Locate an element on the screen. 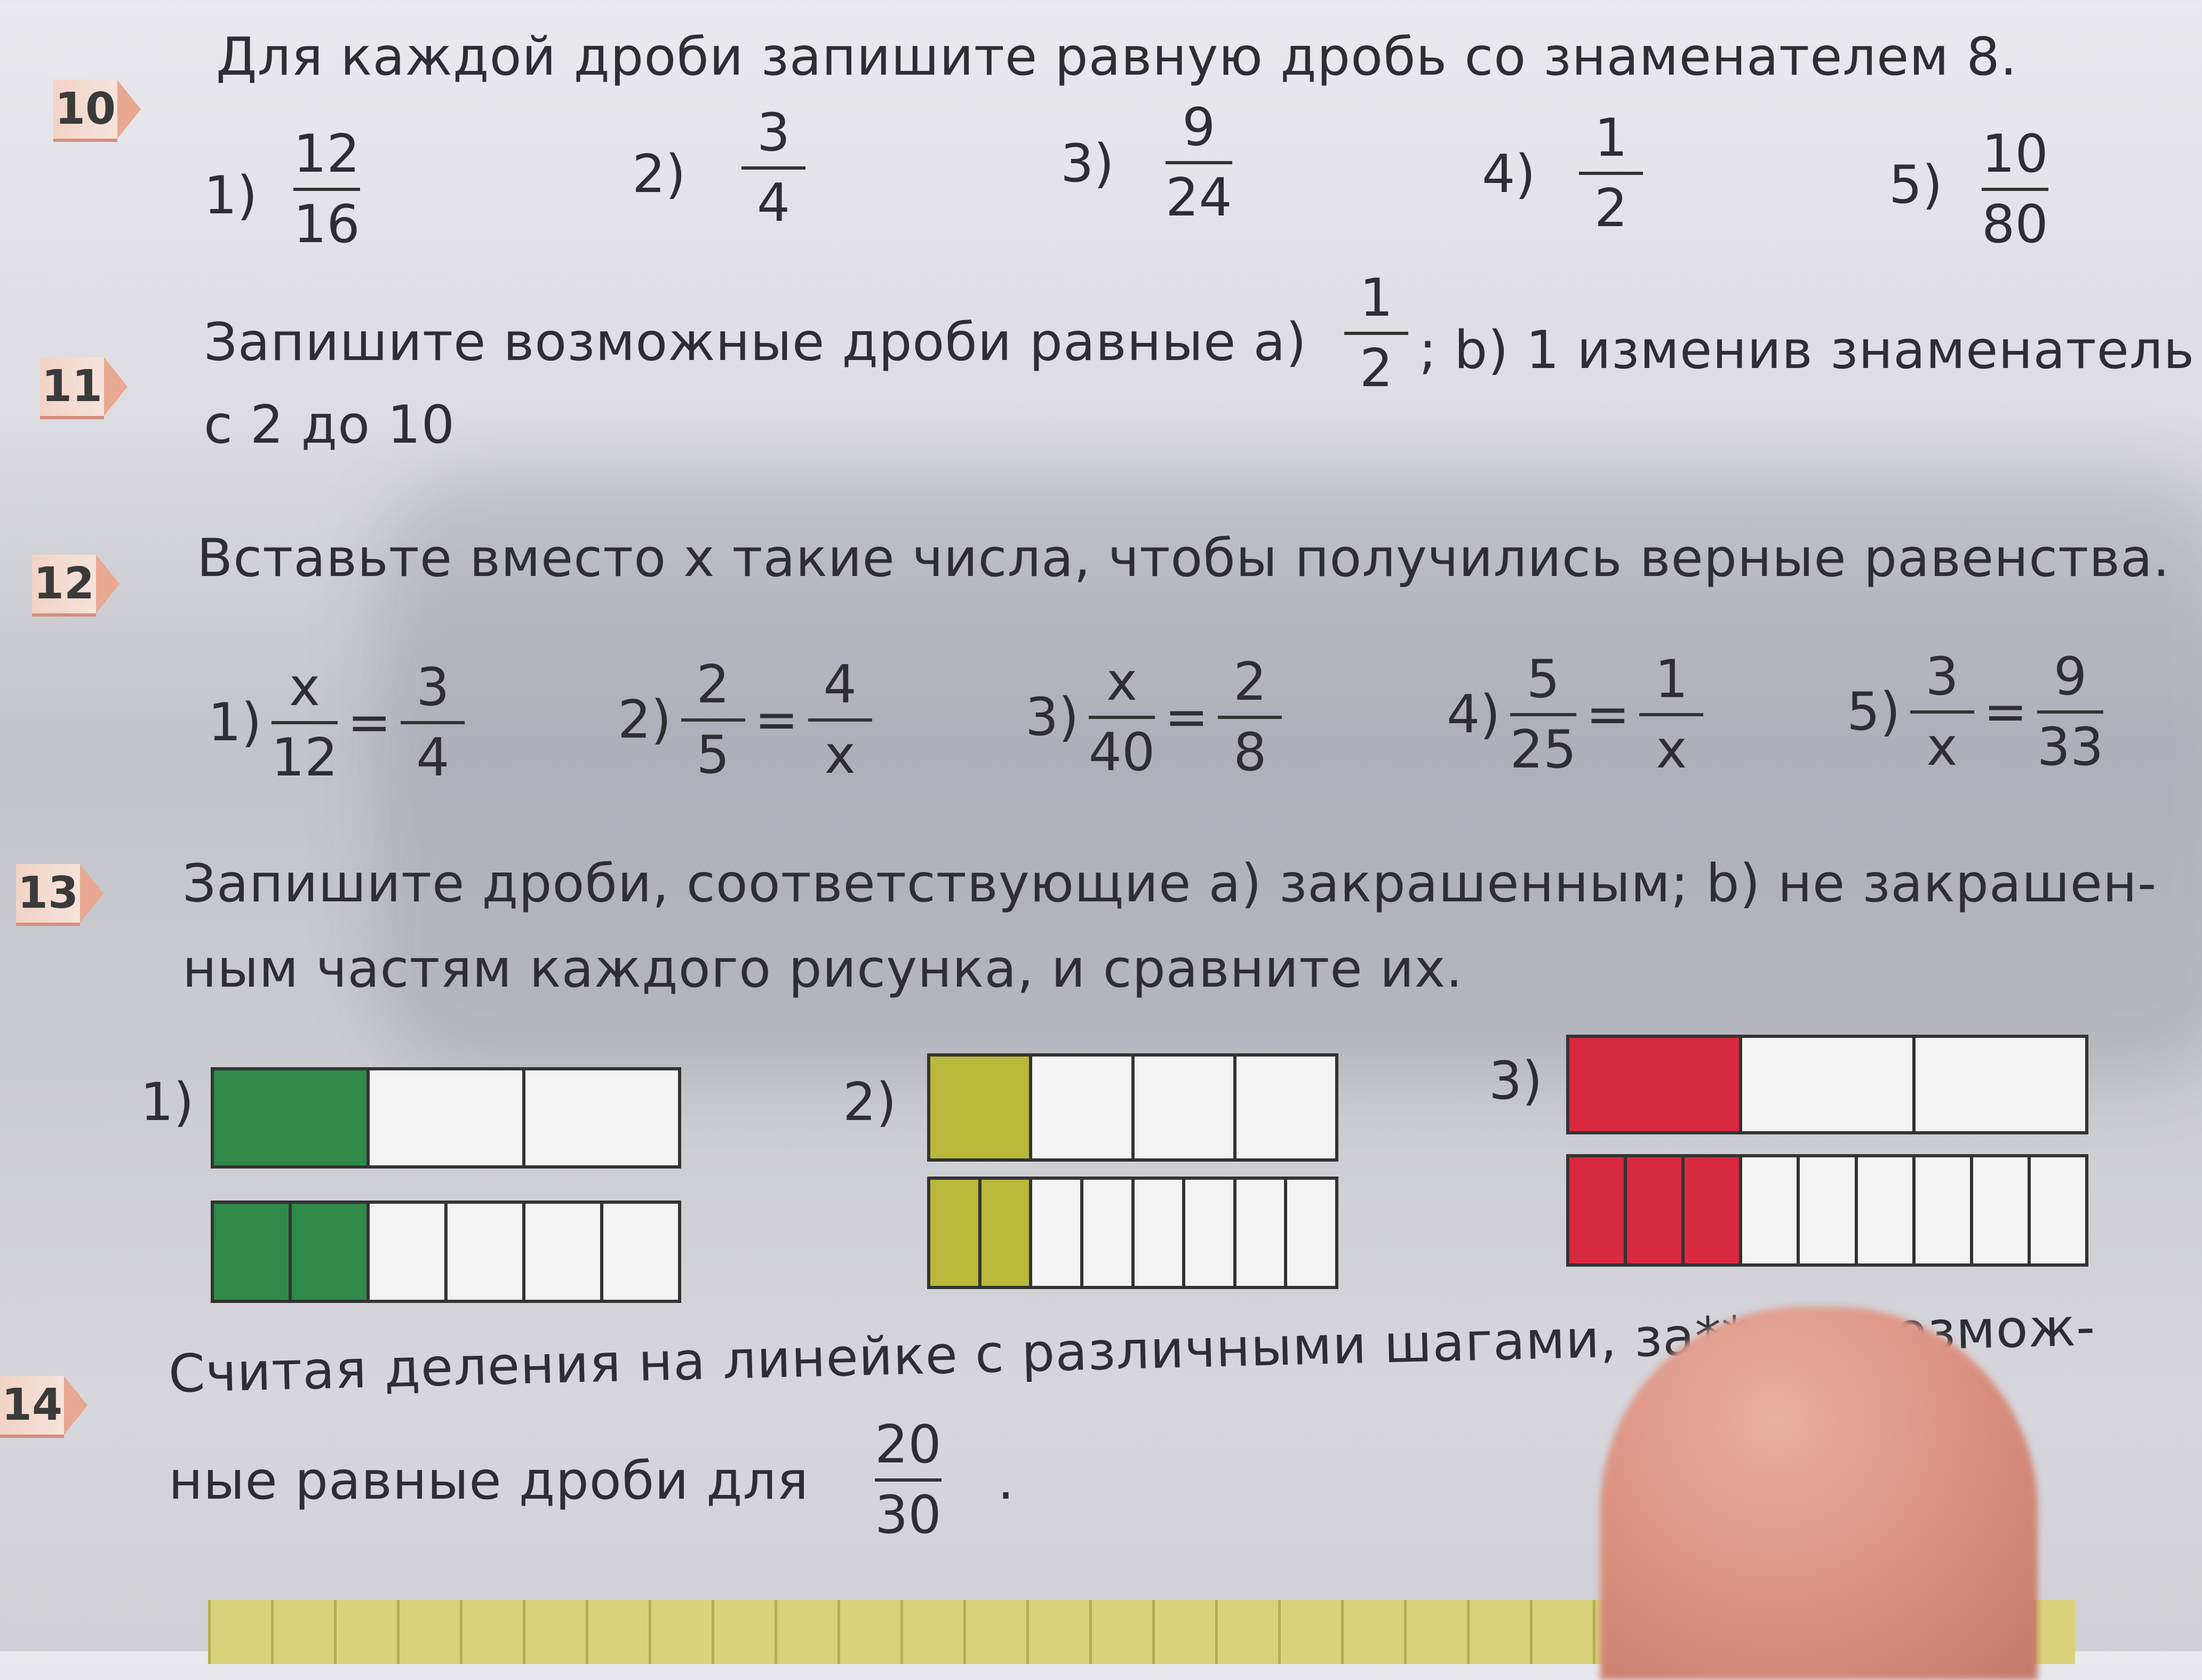 This screenshot has height=1680, width=2202. problem-12-number: 12 is located at coordinates (75, 586).